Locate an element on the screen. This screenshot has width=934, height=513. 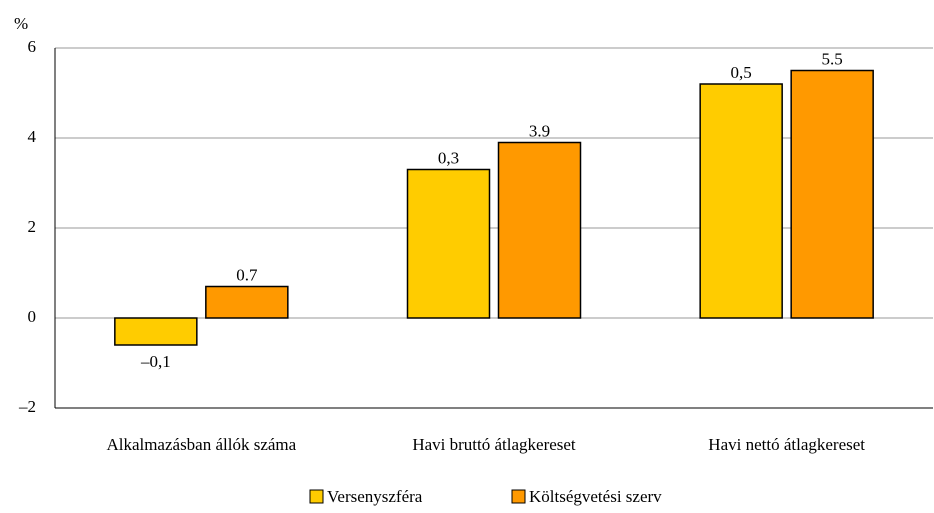
x-tick-label: Alkalmazásban állók száma is located at coordinates (201, 444).